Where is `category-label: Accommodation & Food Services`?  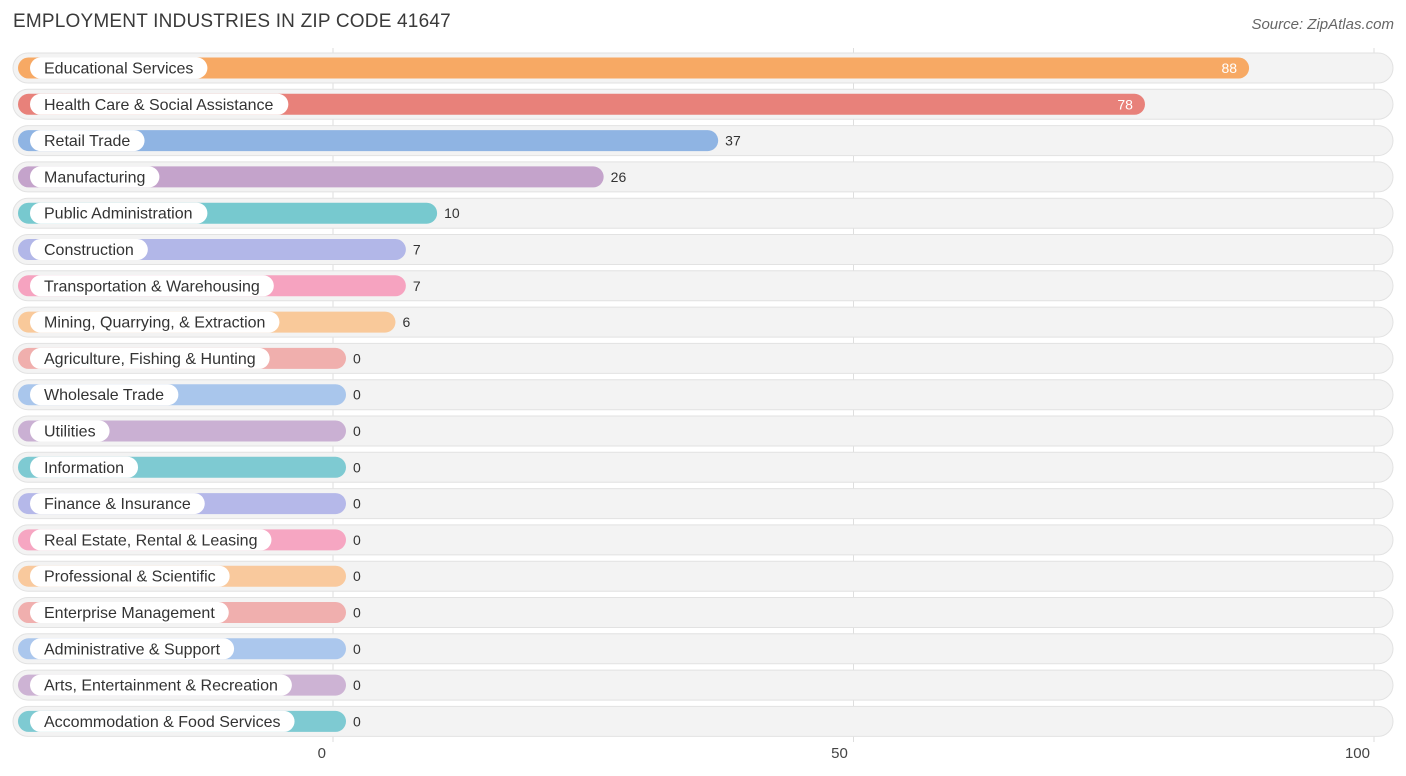 category-label: Accommodation & Food Services is located at coordinates (162, 722).